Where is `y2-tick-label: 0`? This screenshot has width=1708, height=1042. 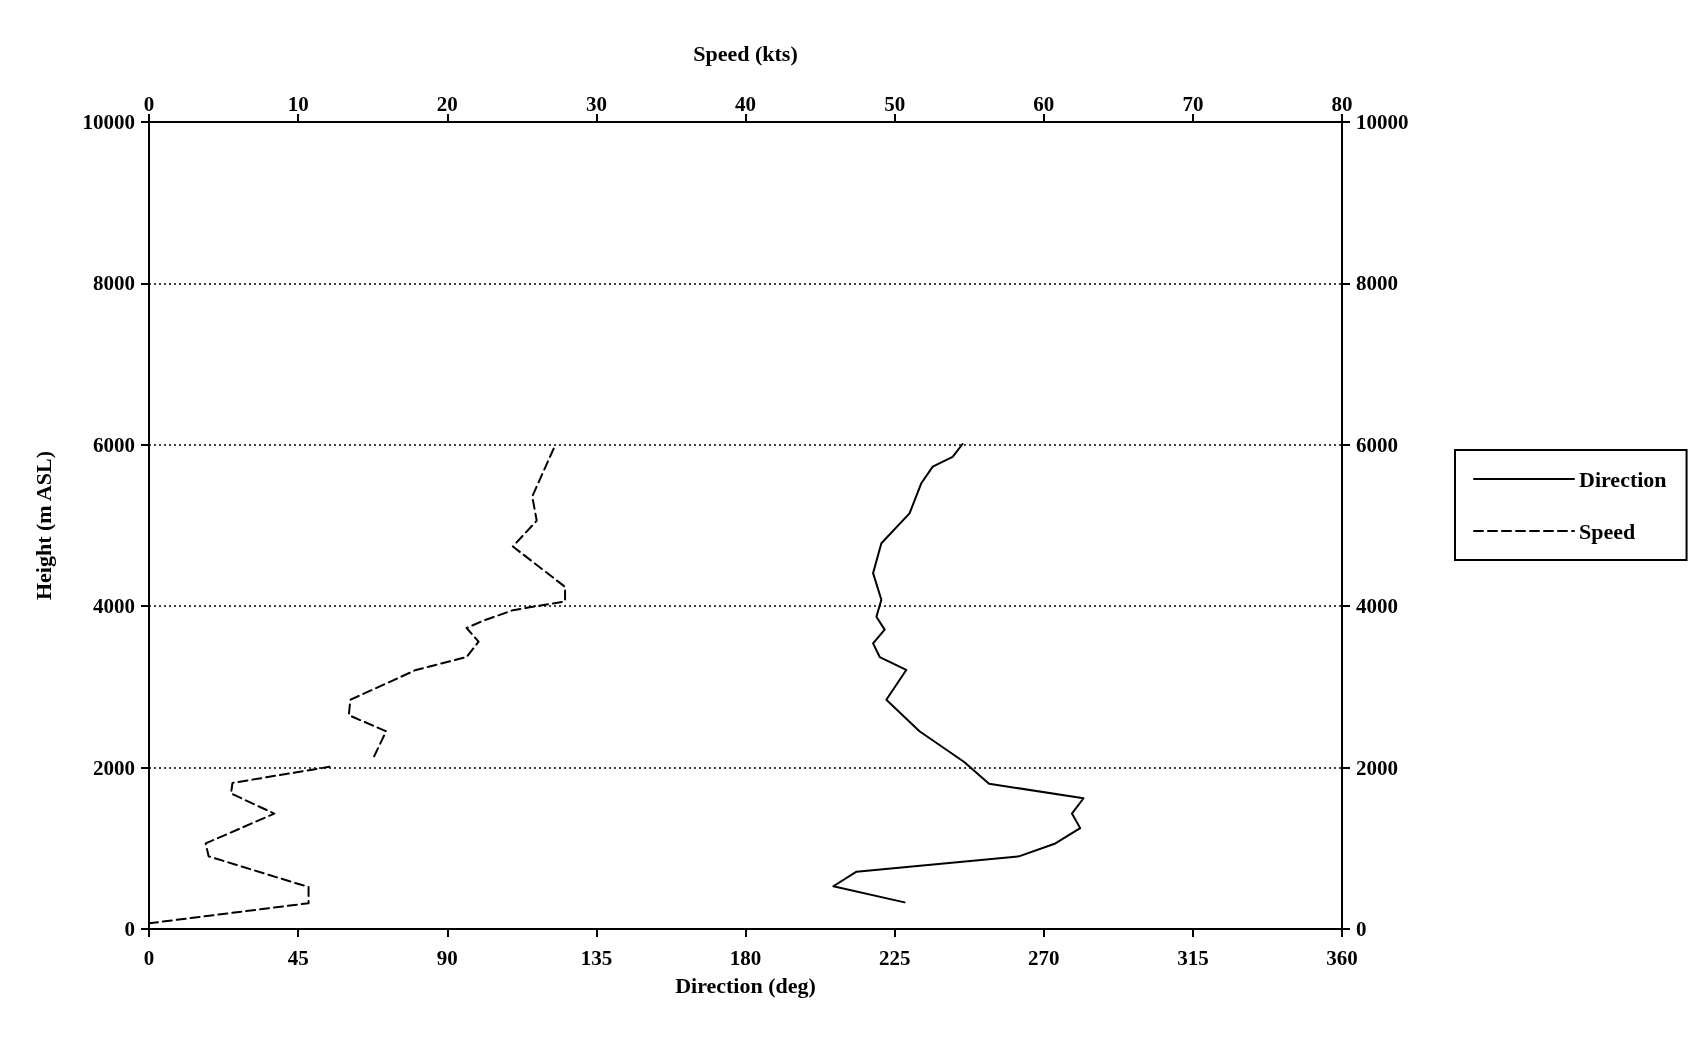
y2-tick-label: 0 is located at coordinates (1361, 929).